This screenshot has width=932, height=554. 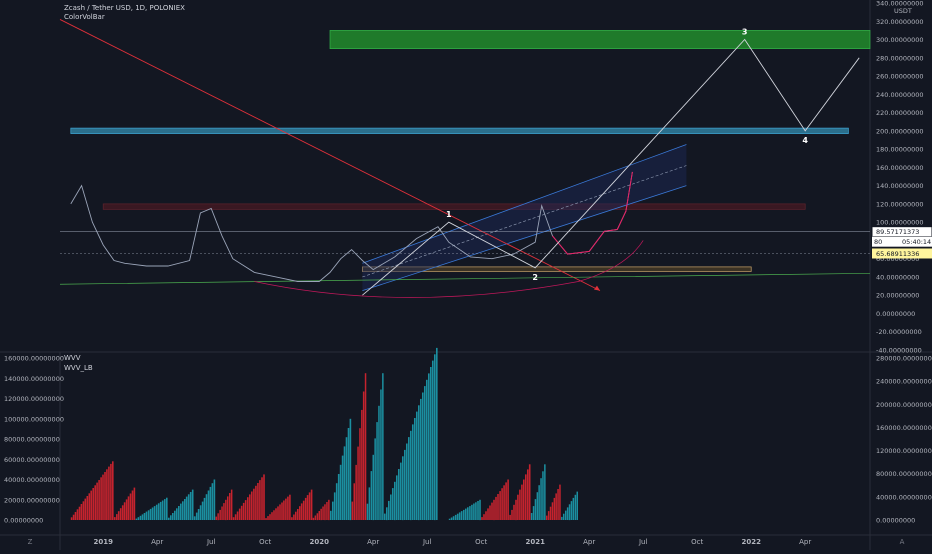 What do you see at coordinates (900, 168) in the screenshot?
I see `y-tick-label: 160.00000000` at bounding box center [900, 168].